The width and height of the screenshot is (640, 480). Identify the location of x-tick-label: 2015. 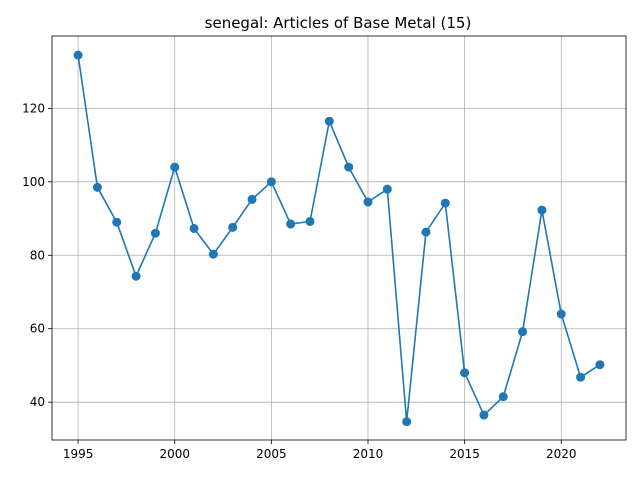
(464, 454).